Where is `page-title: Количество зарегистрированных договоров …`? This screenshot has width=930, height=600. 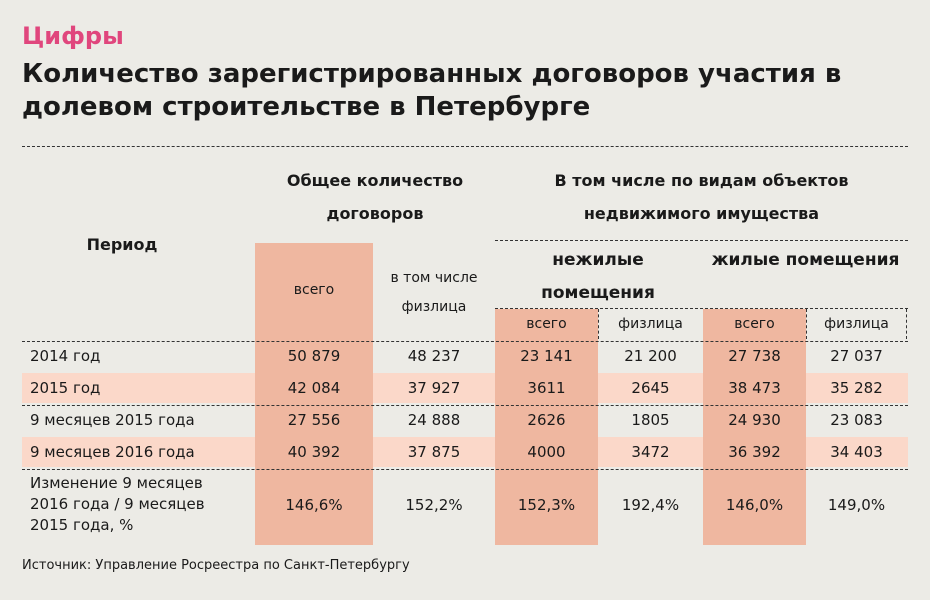
page-title: Количество зарегистрированных договоров … is located at coordinates (432, 90).